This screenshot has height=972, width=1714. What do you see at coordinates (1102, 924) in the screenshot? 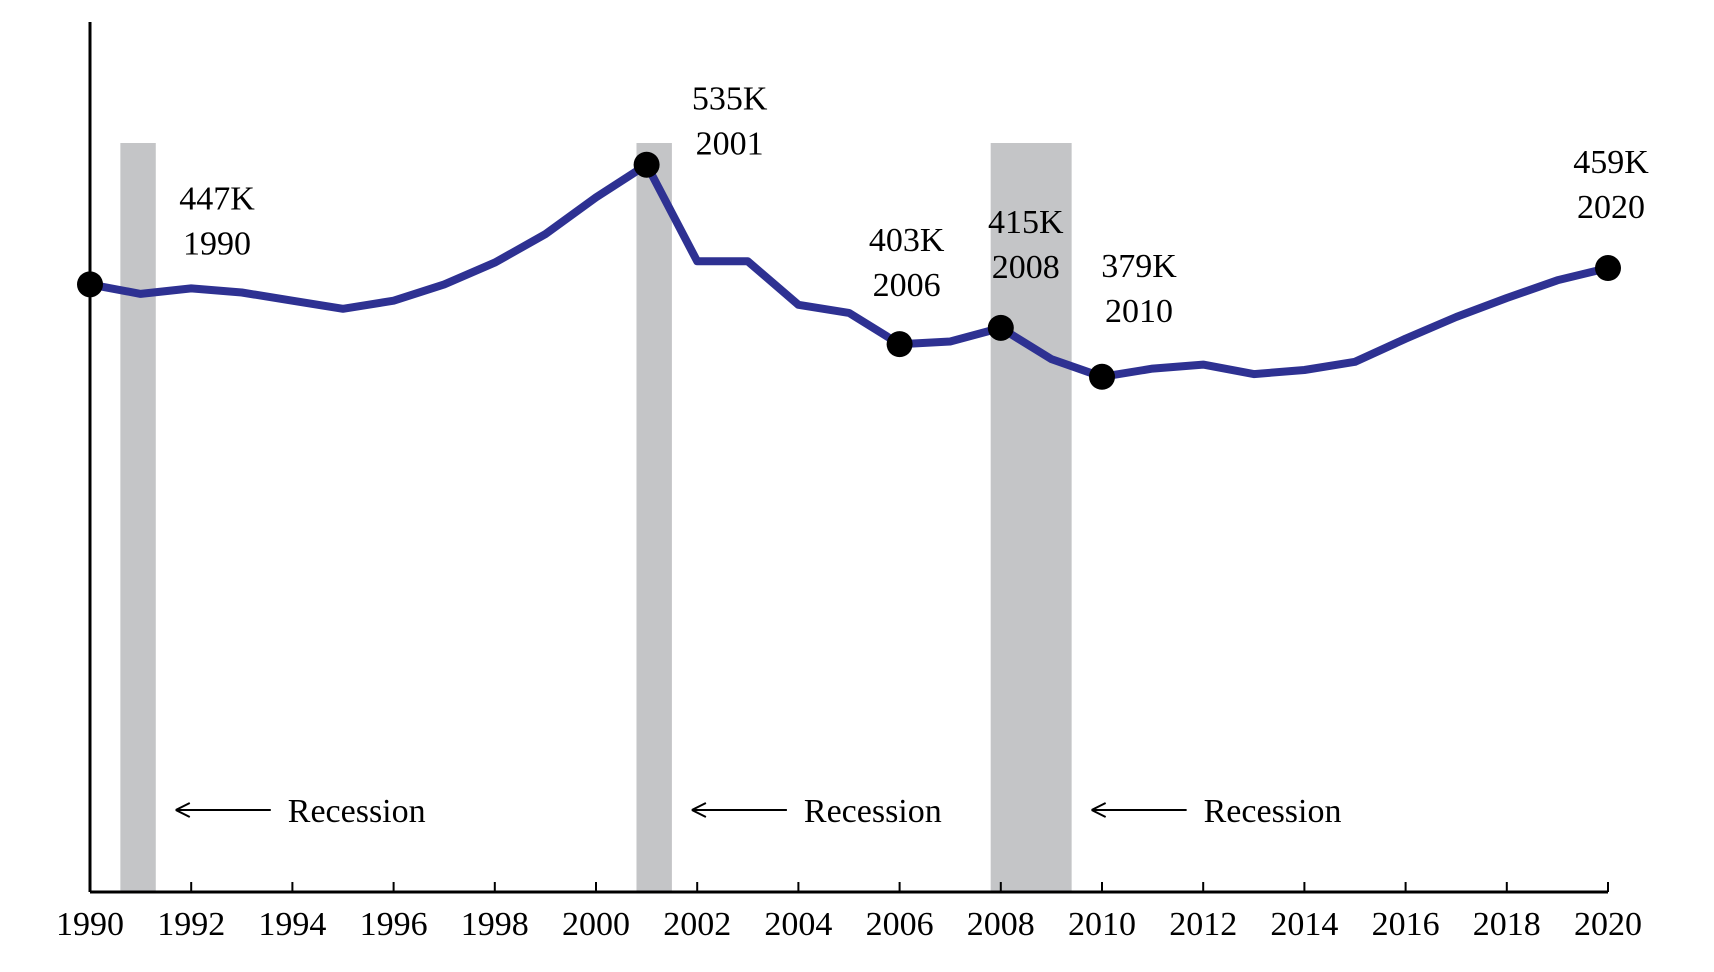
I see `x-tick-label: 2010` at bounding box center [1102, 924].